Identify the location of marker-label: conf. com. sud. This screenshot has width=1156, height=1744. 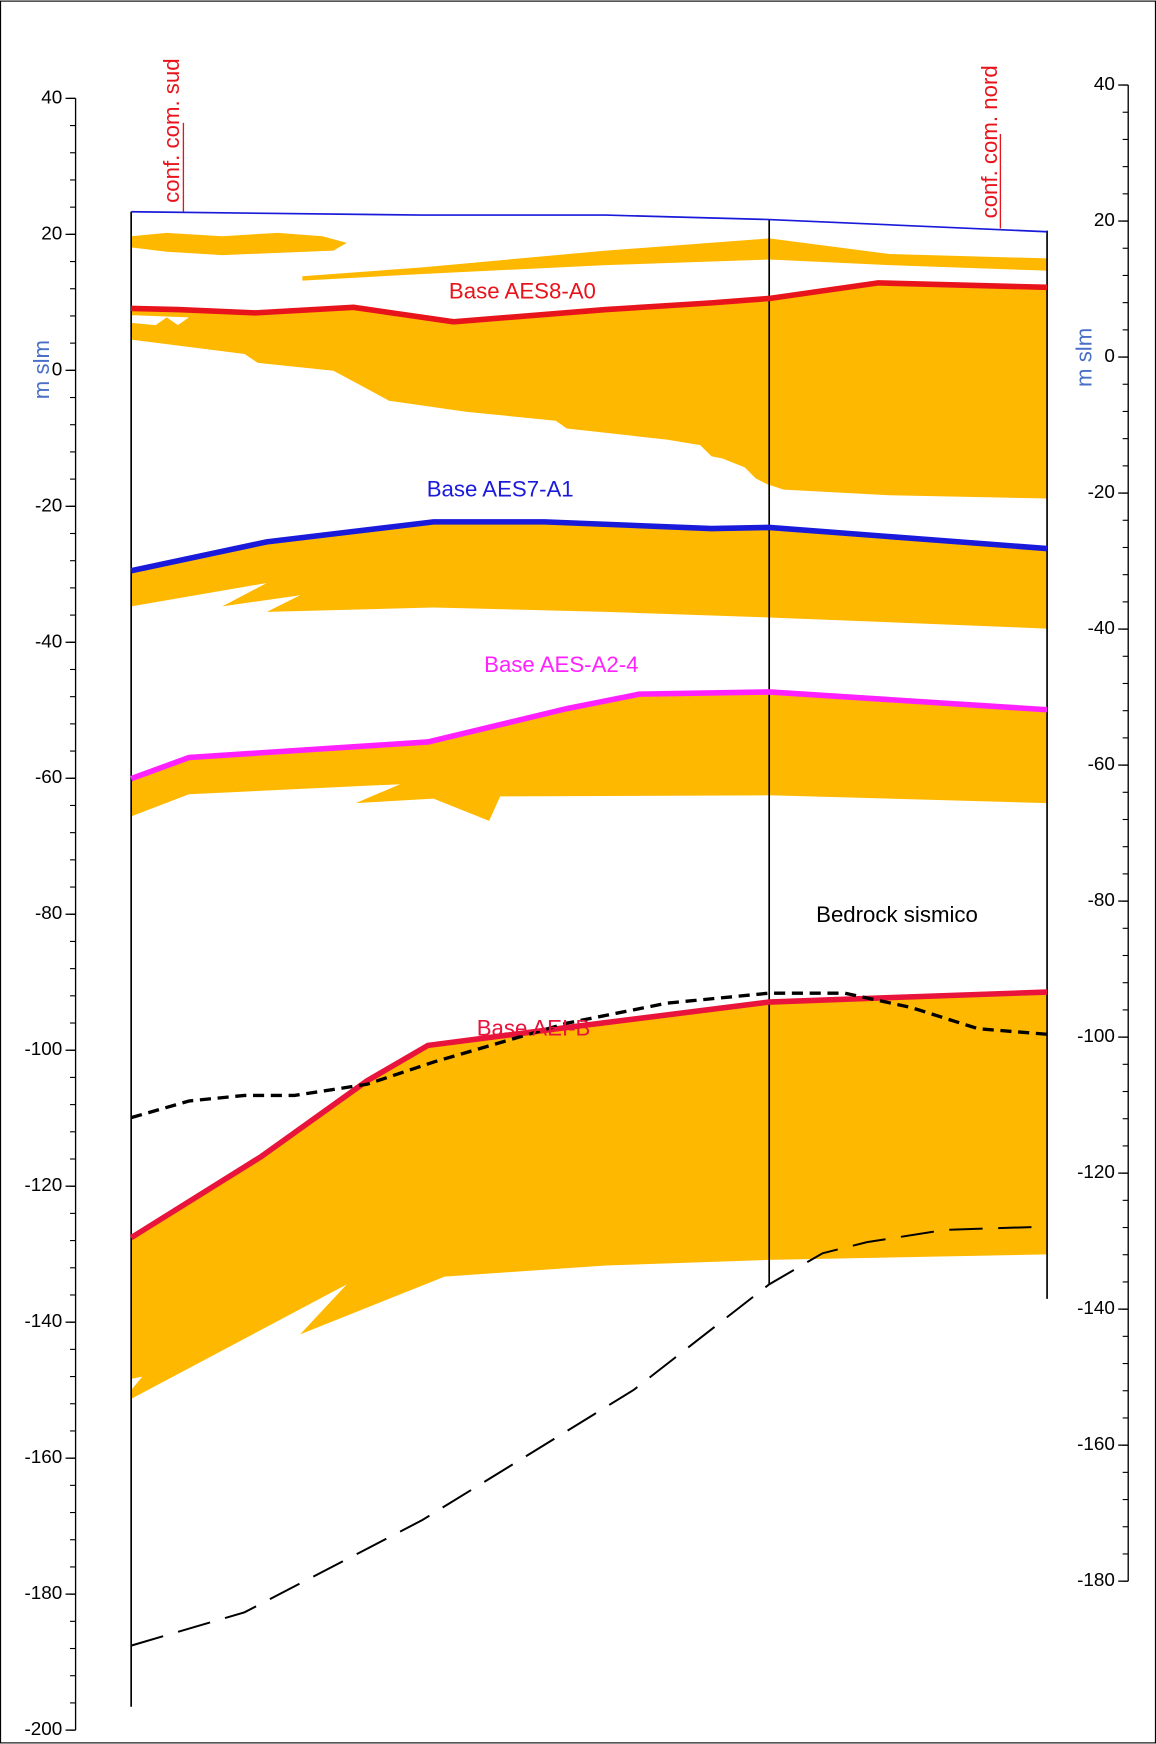
(171, 130).